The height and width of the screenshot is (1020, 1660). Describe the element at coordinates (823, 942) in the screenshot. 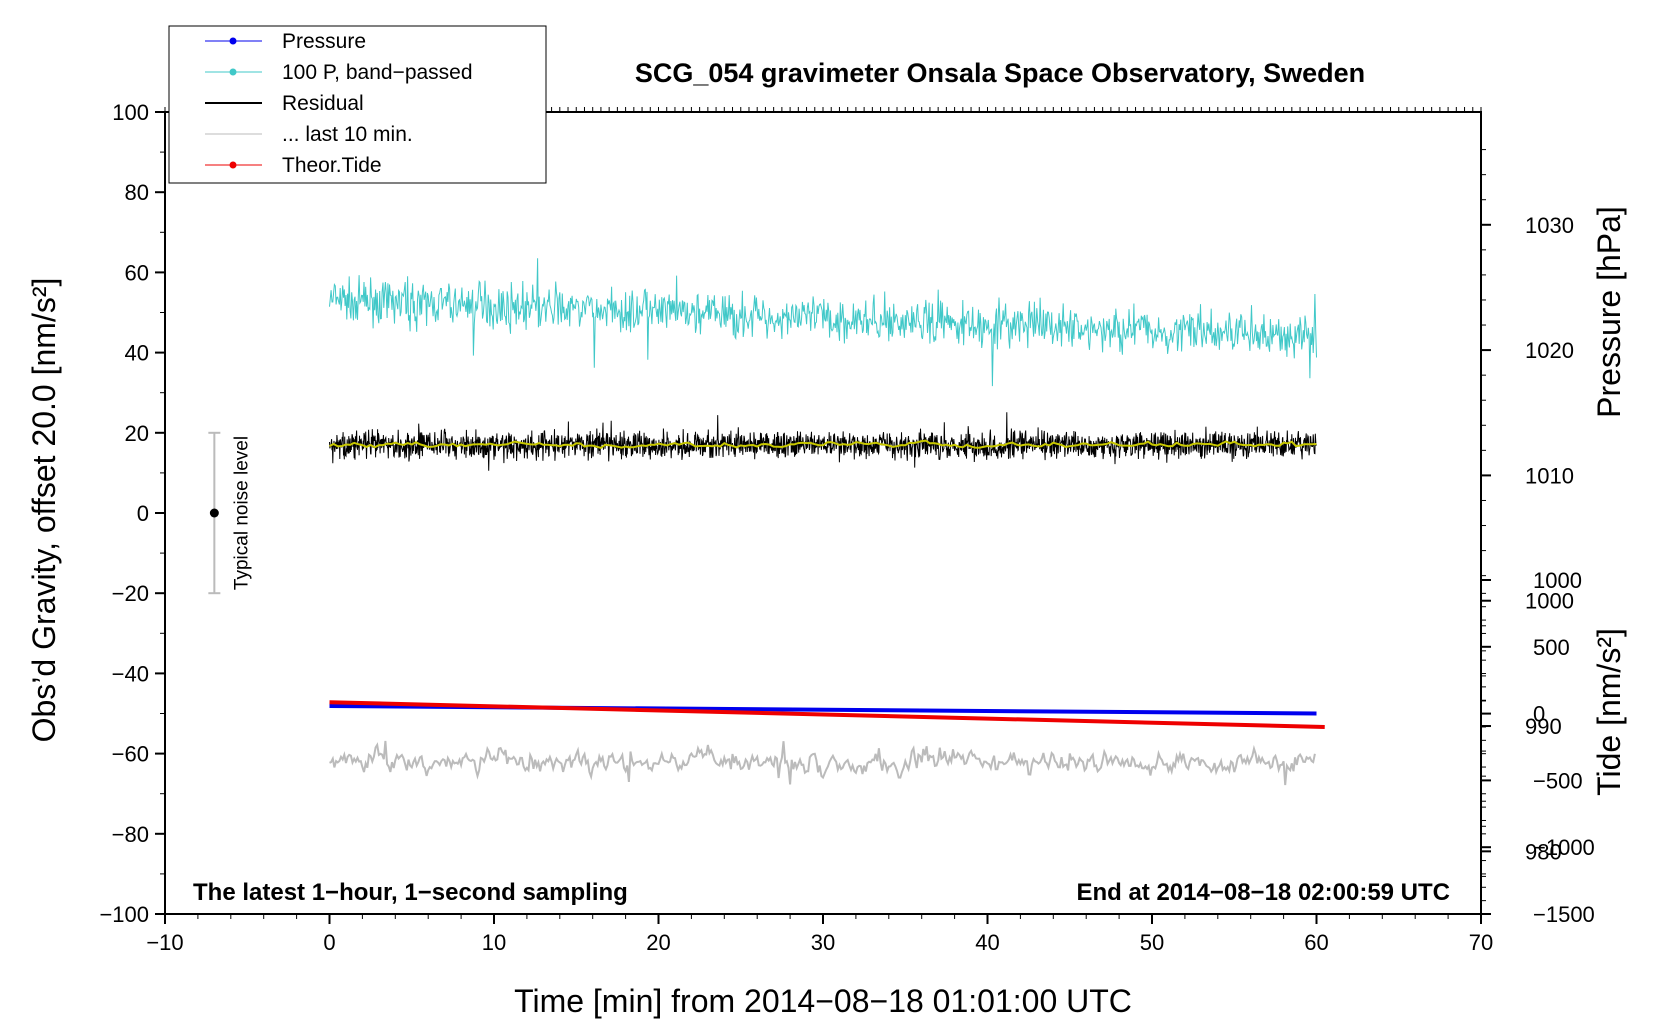

I see `x-tick-label: 30` at that location.